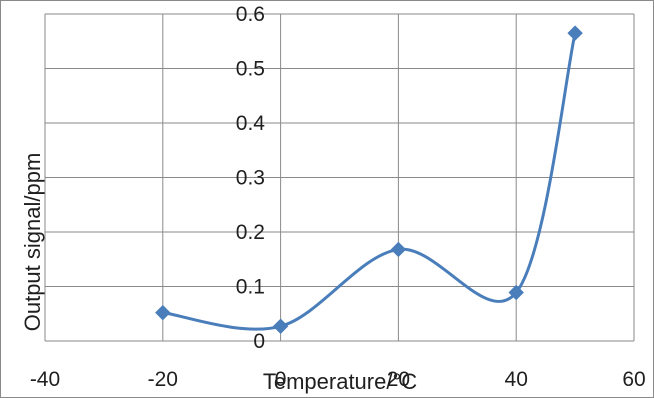  Describe the element at coordinates (251, 123) in the screenshot. I see `y-tick-label: 0.4` at that location.